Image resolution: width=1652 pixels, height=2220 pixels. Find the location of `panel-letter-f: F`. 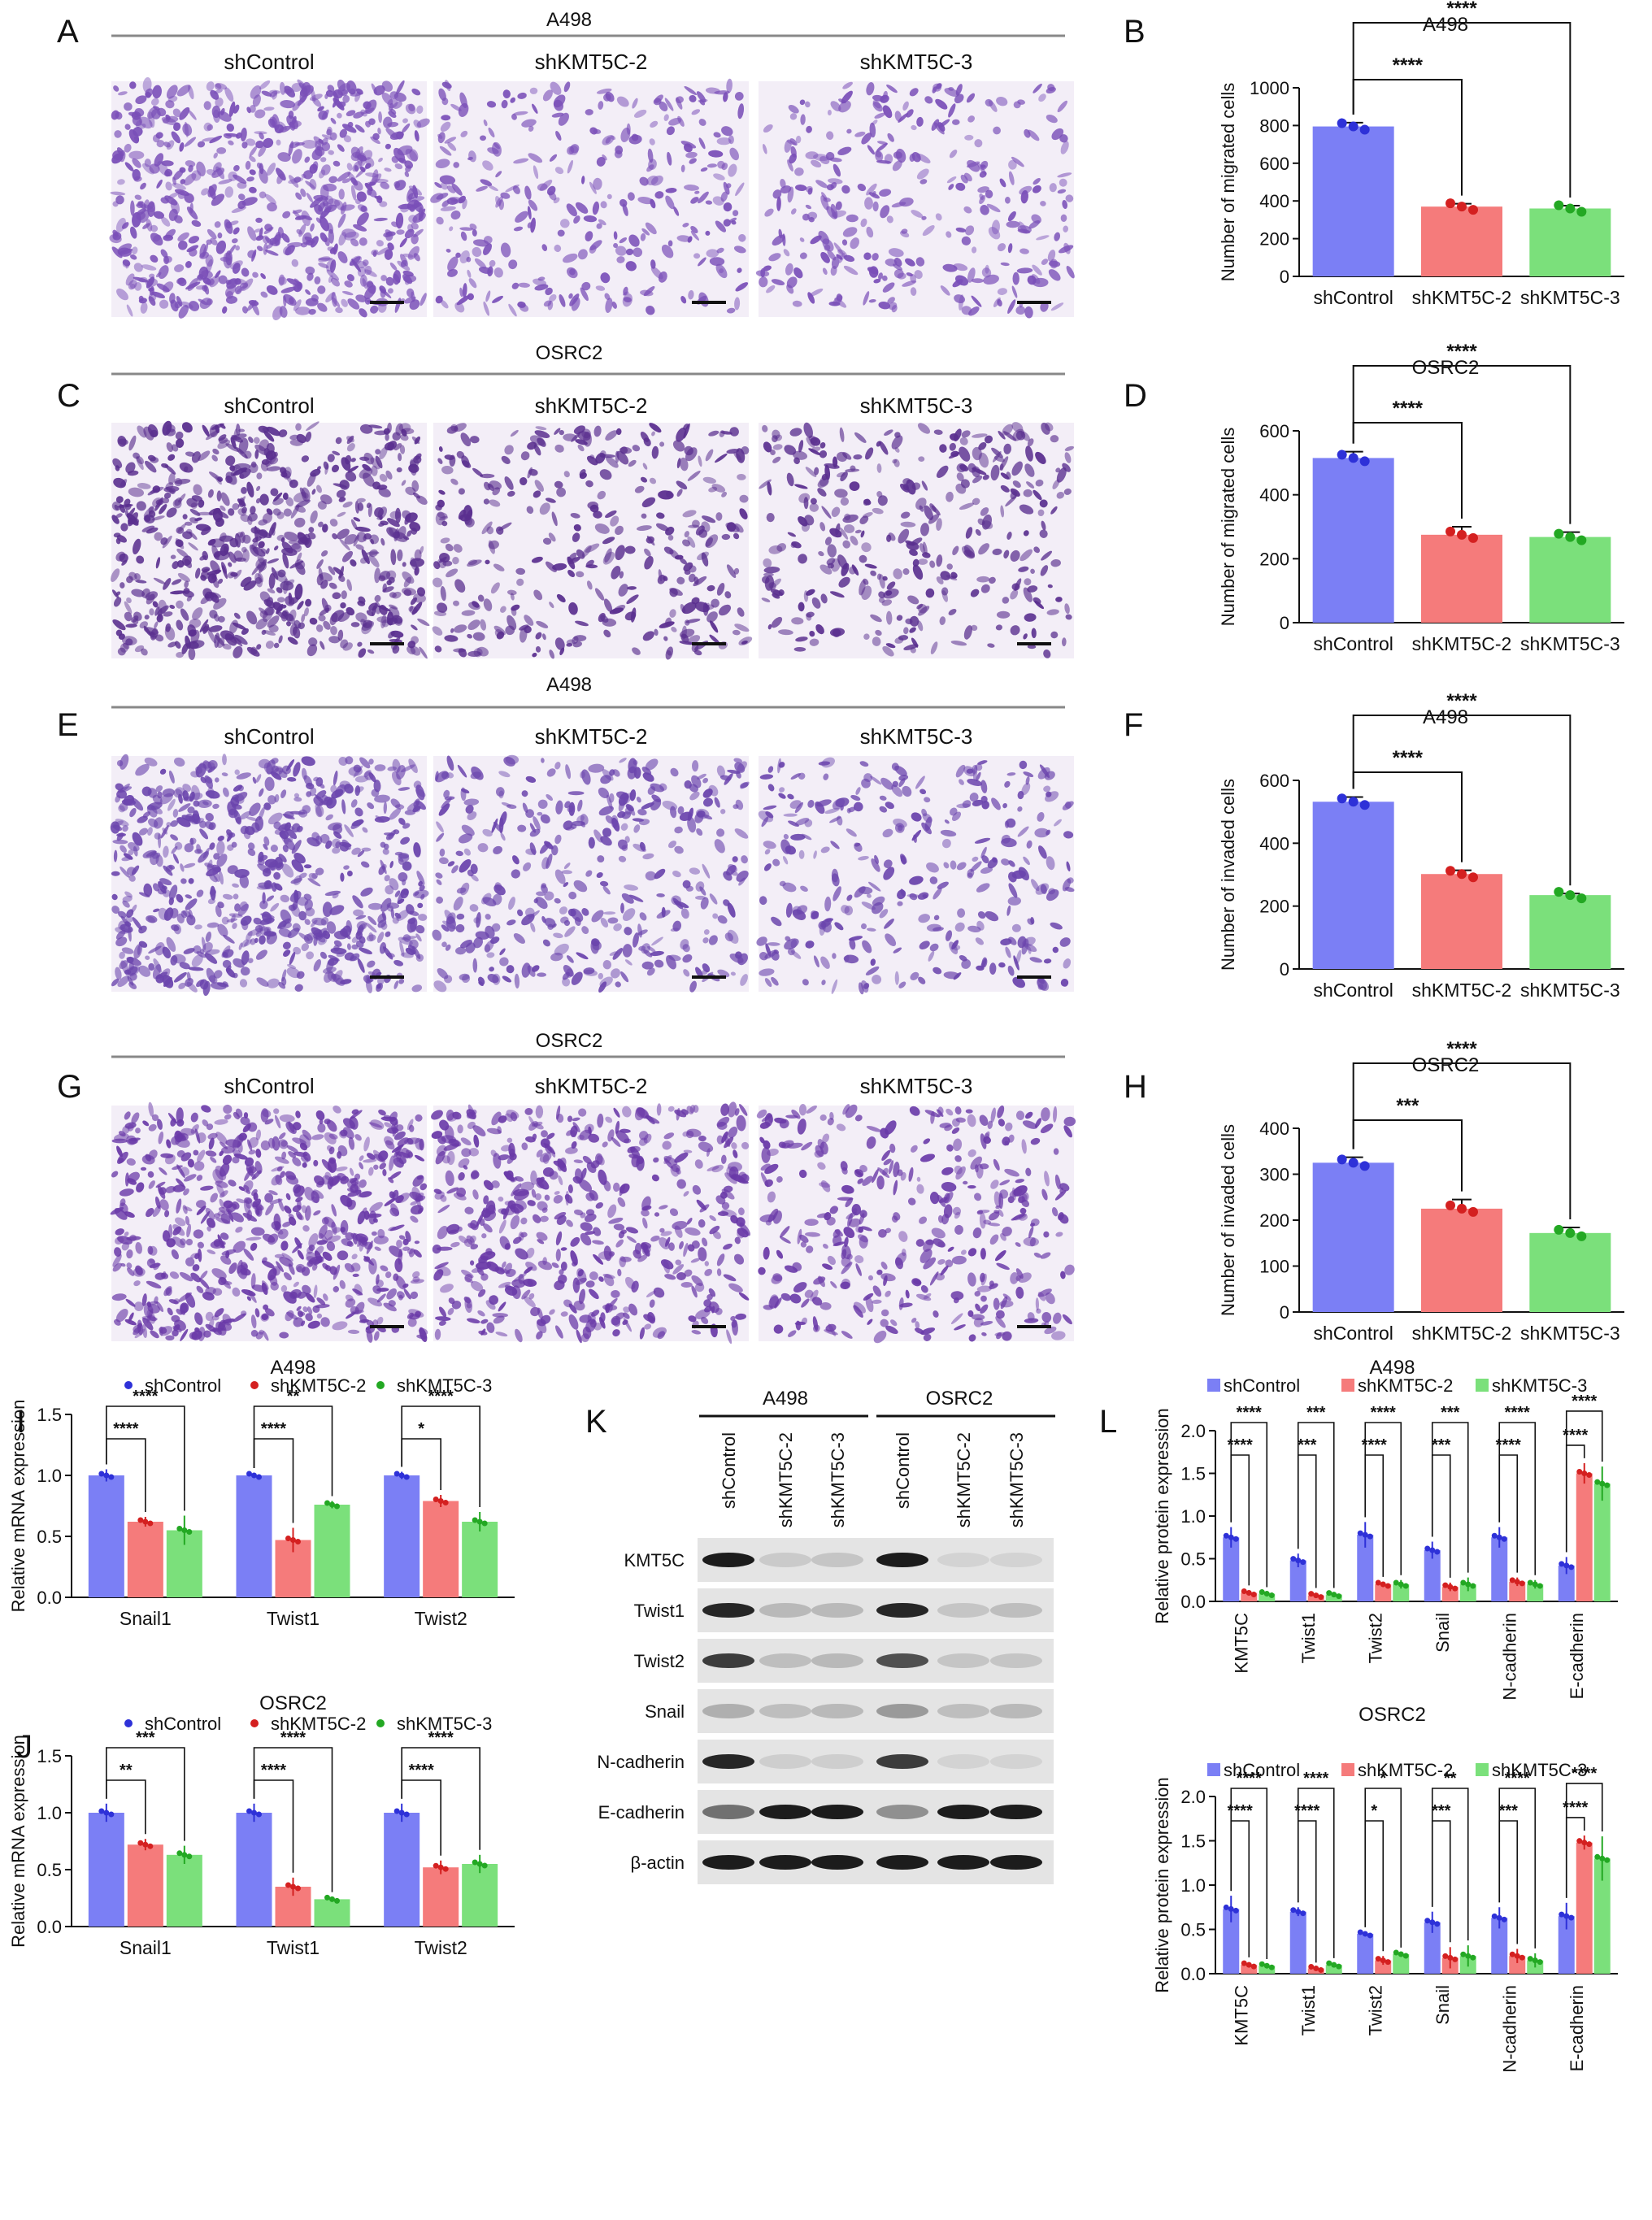

panel-letter-f: F is located at coordinates (1133, 725).